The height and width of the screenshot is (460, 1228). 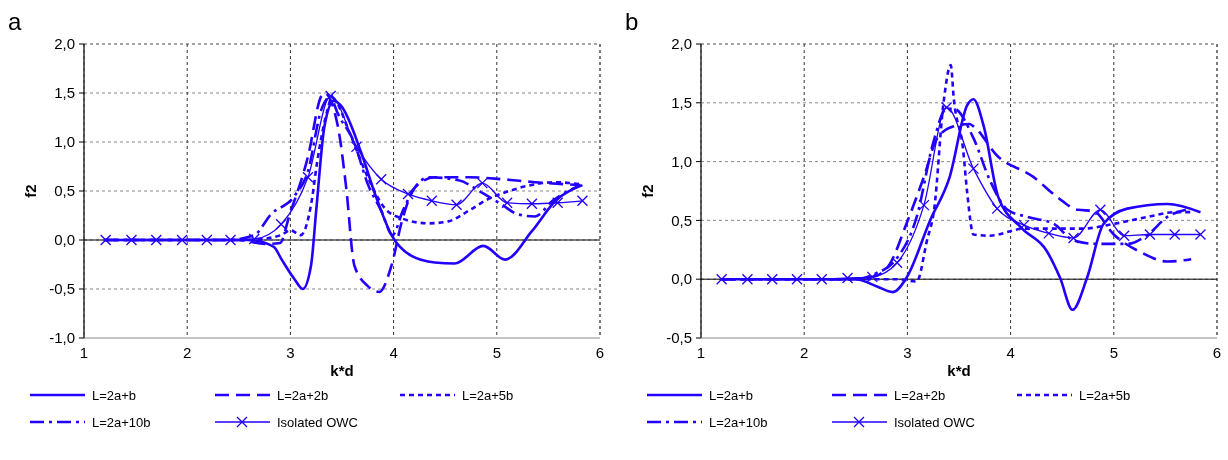 What do you see at coordinates (15, 21) in the screenshot?
I see `chart-title: a` at bounding box center [15, 21].